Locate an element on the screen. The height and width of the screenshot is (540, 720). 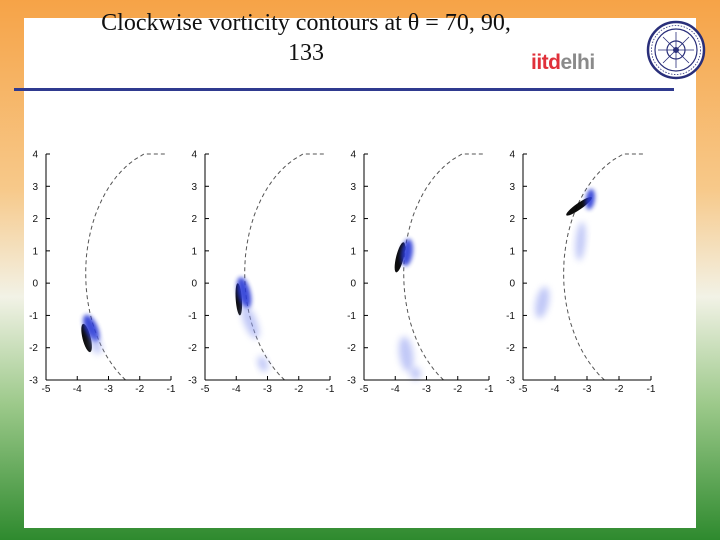
contour-plot-4: -3 -2 -1 0 1 2 3 4 -5 -4 -3 -2 -1 is located at coordinates (581, 273).